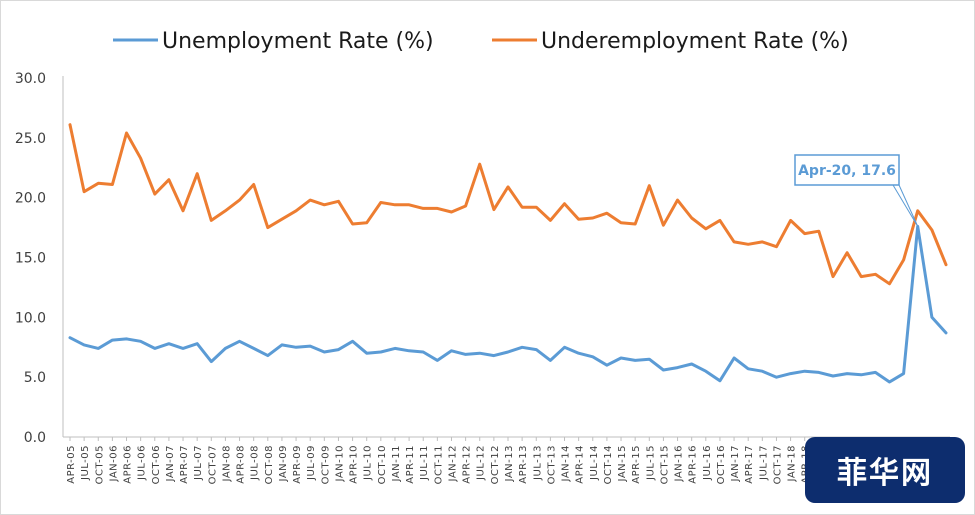  I want to click on x-tick-label: JUL-12, so click(481, 463).